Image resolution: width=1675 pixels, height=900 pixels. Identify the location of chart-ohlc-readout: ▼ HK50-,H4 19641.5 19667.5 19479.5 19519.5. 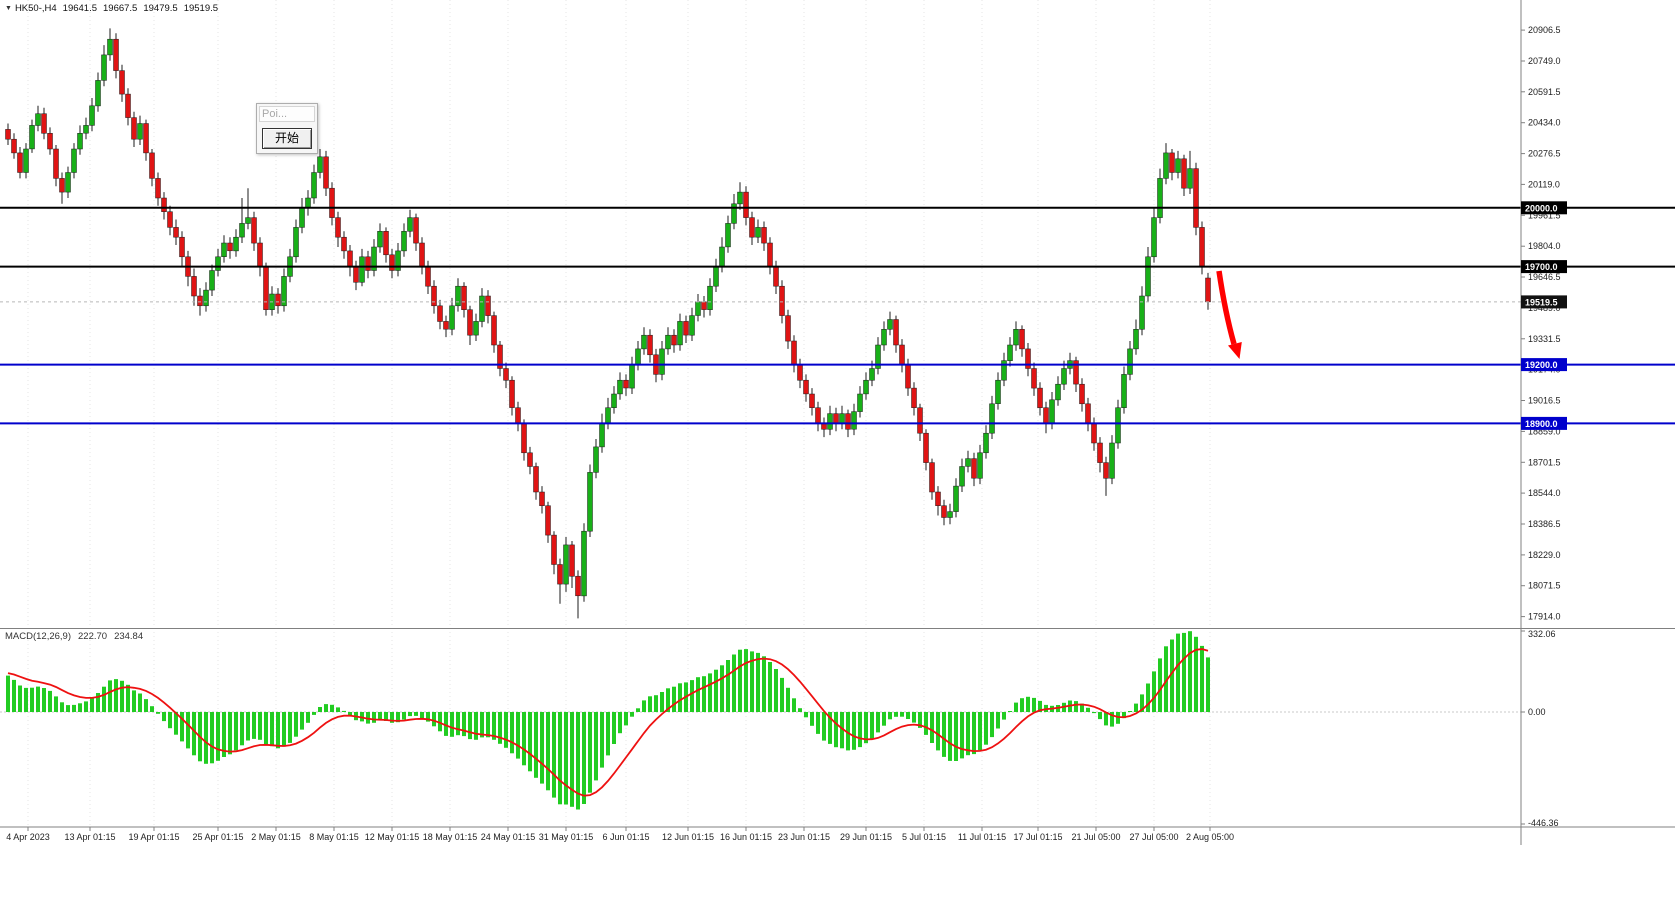
(111, 8).